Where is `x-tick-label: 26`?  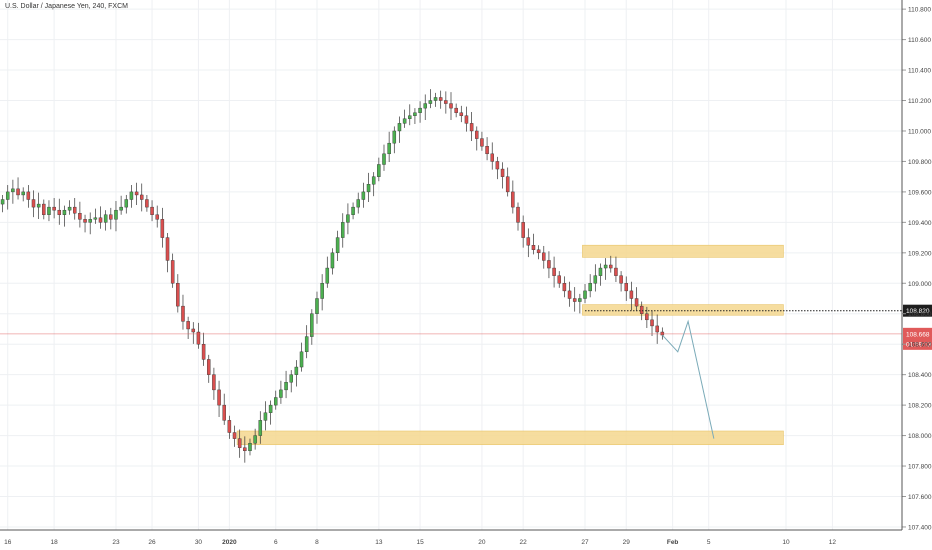 x-tick-label: 26 is located at coordinates (152, 542).